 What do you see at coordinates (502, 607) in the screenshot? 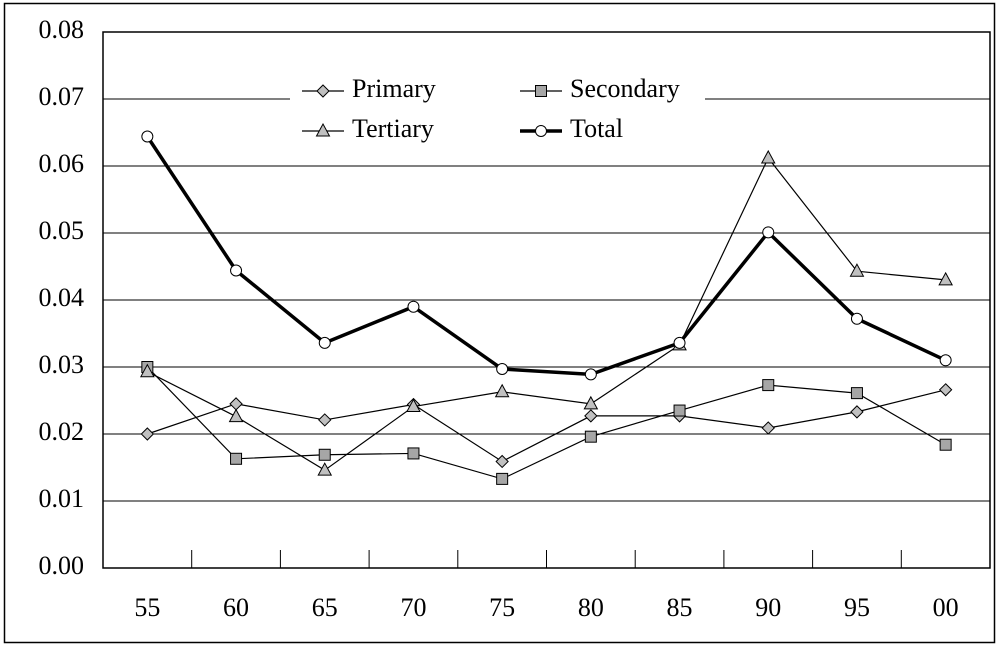
I see `x-tick-label: 75` at bounding box center [502, 607].